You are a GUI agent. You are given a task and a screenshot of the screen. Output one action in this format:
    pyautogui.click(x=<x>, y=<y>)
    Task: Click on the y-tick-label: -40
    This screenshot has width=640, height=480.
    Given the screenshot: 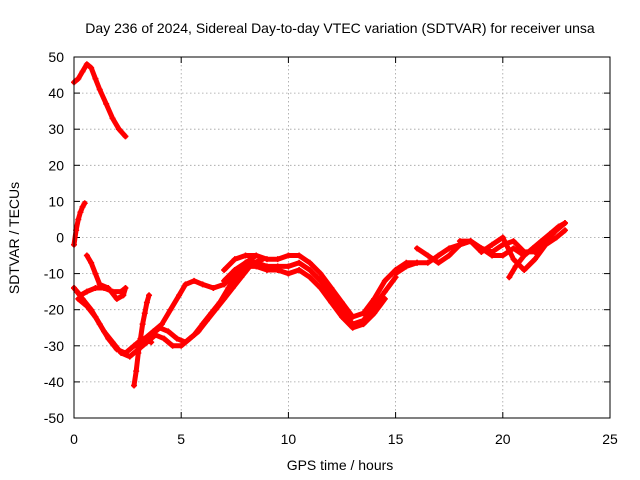 What is the action you would take?
    pyautogui.click(x=54, y=382)
    